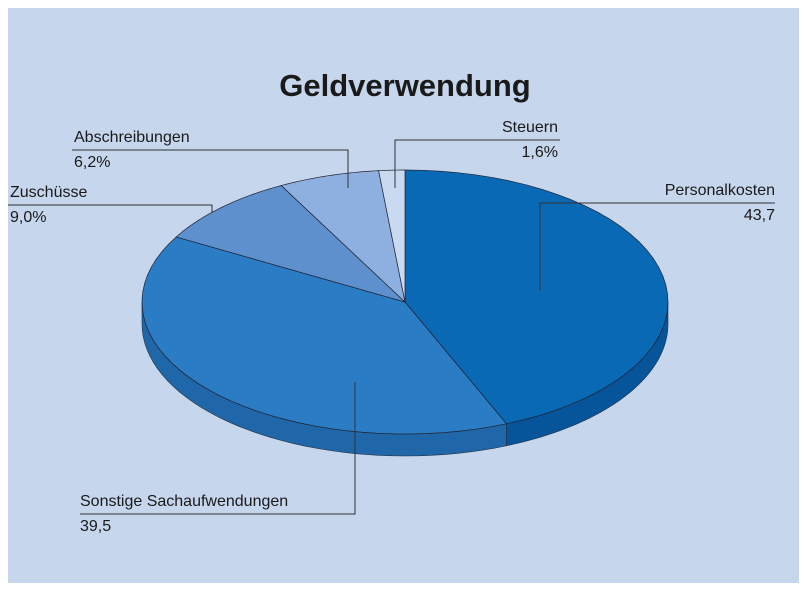  What do you see at coordinates (92, 162) in the screenshot?
I see `value-label: 6,2%` at bounding box center [92, 162].